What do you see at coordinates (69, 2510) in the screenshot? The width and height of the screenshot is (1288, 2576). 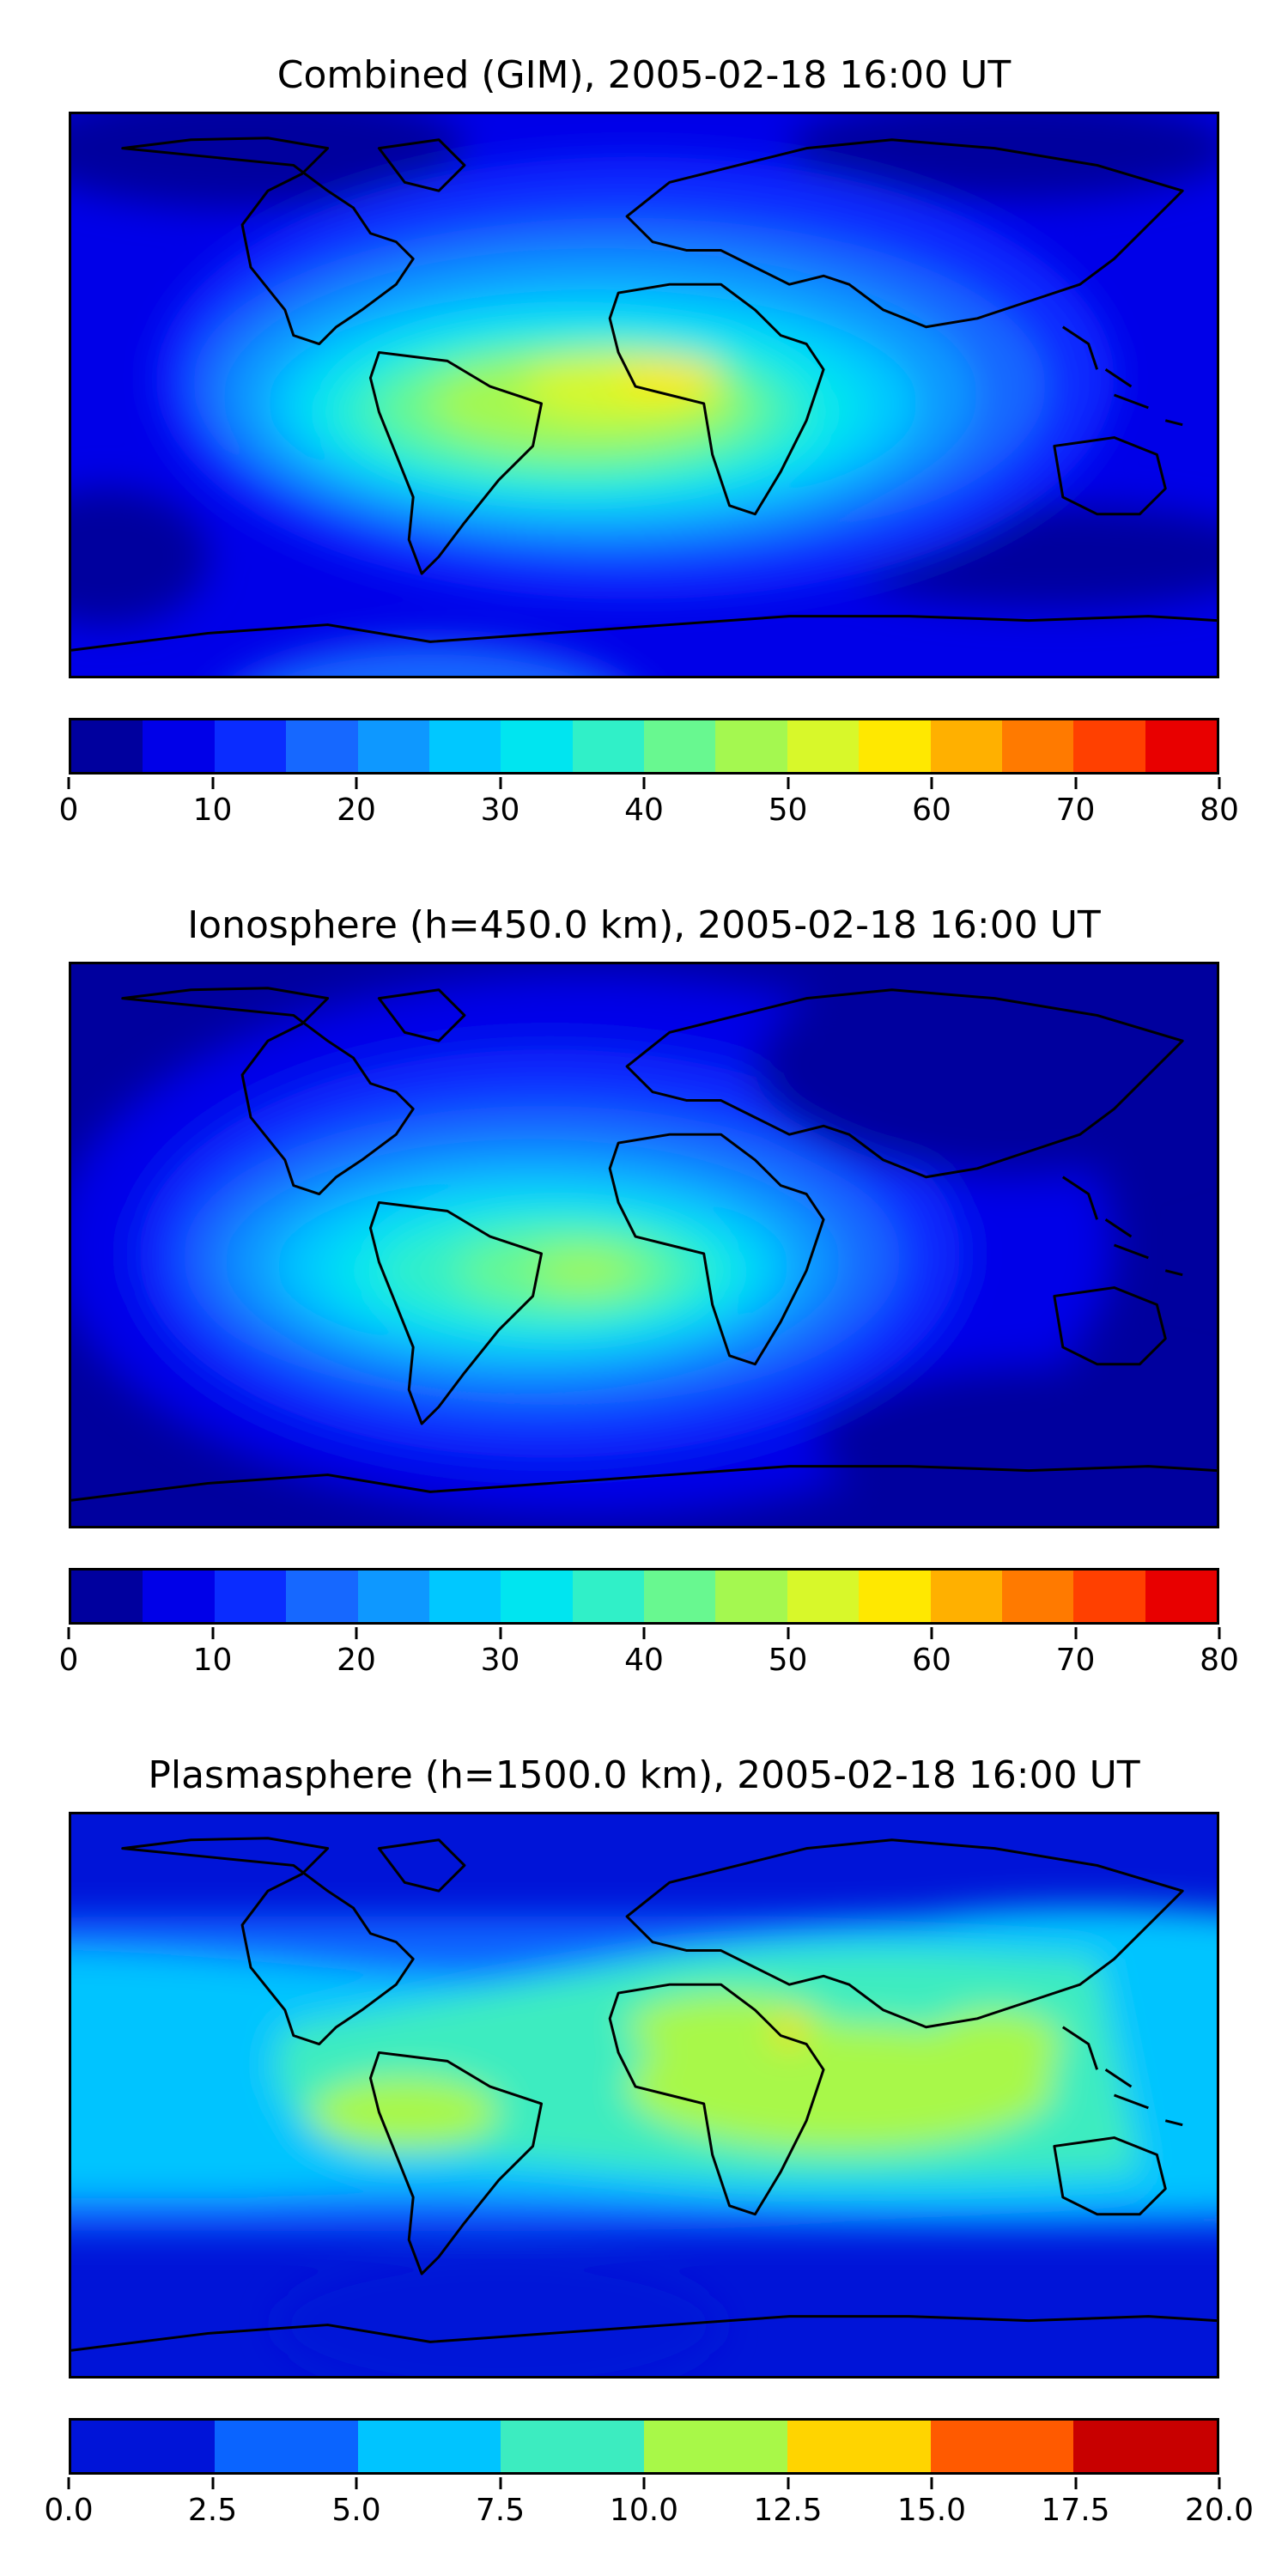 I see `colorbar-tick-label: 0.0` at bounding box center [69, 2510].